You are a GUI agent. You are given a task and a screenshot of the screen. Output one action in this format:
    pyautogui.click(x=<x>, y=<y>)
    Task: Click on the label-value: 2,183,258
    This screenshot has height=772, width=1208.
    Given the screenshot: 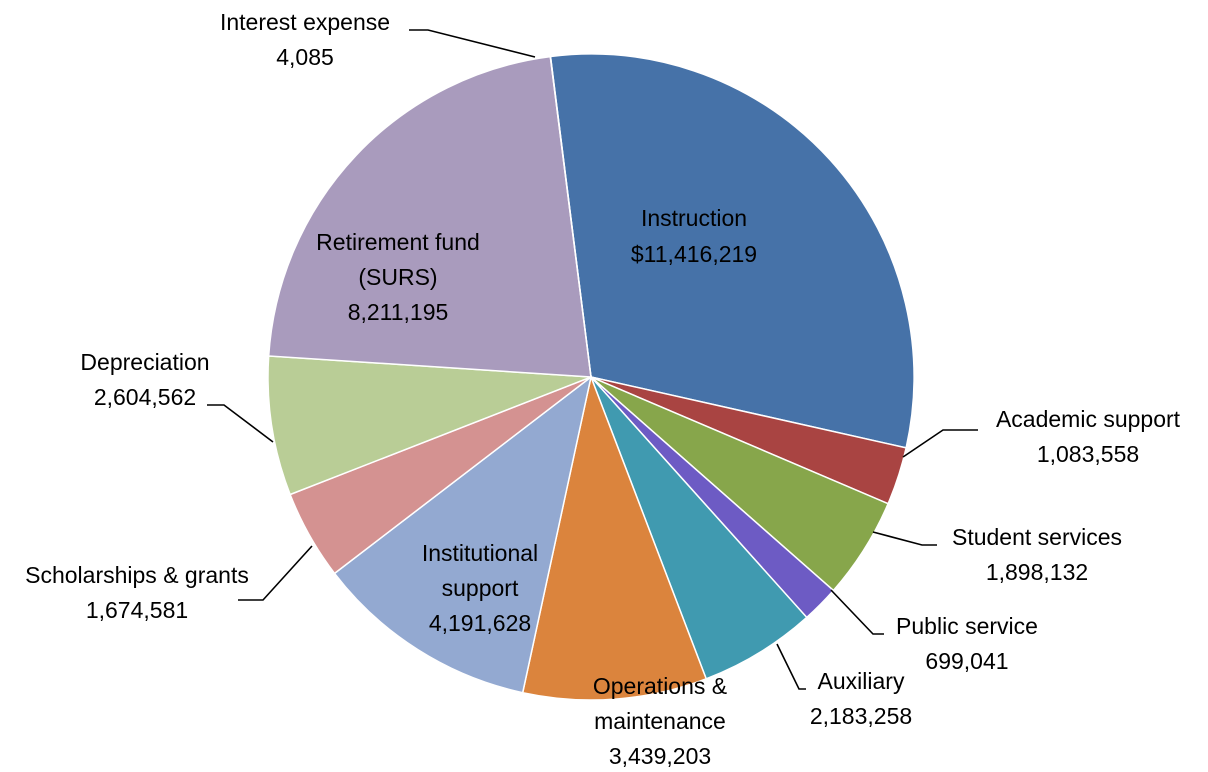 What is the action you would take?
    pyautogui.click(x=861, y=716)
    